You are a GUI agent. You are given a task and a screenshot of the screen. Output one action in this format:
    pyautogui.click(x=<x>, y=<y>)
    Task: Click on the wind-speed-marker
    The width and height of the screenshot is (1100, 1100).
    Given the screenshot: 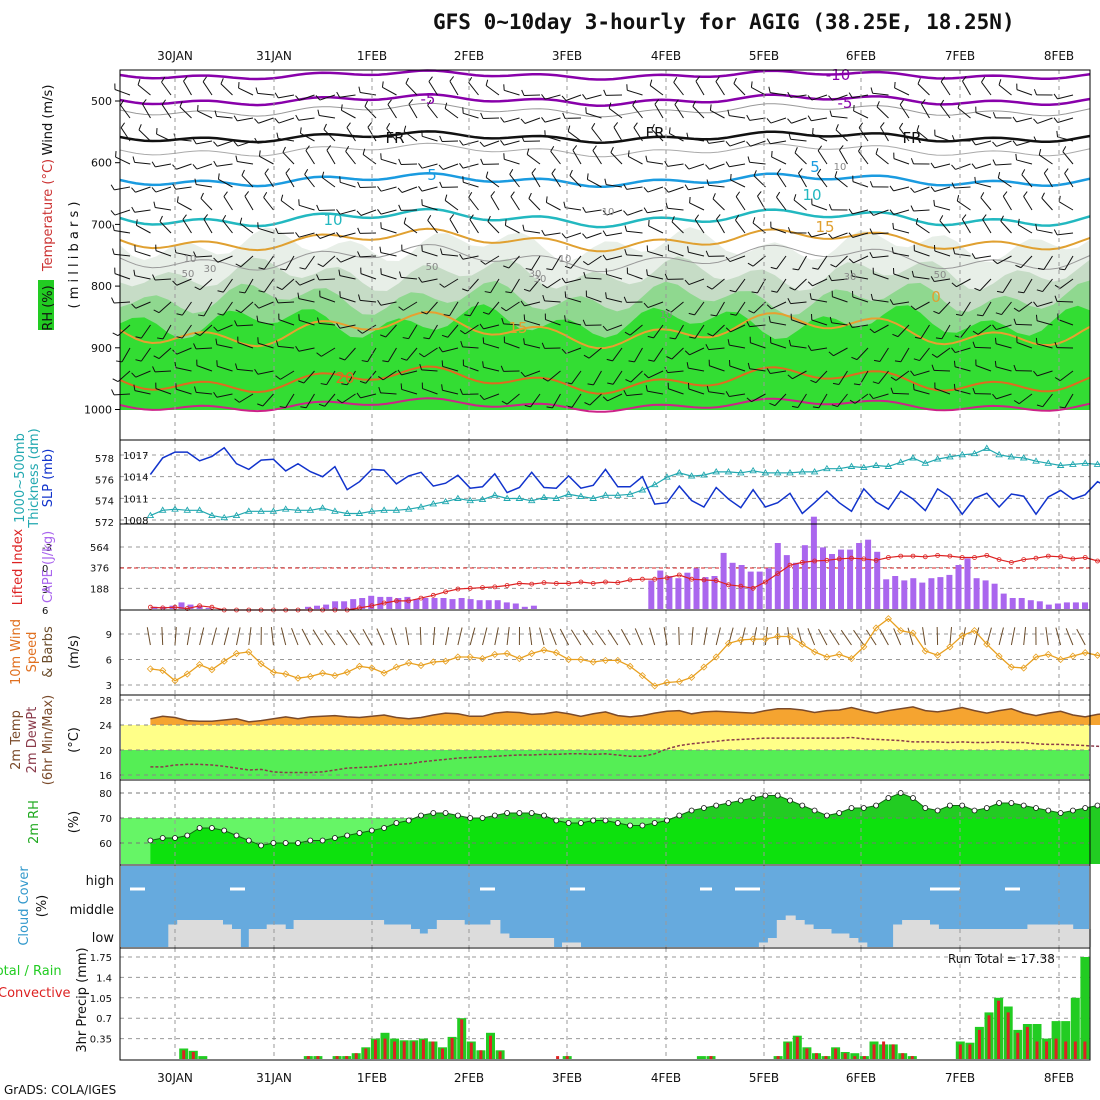 What is the action you would take?
    pyautogui.click(x=618, y=660)
    